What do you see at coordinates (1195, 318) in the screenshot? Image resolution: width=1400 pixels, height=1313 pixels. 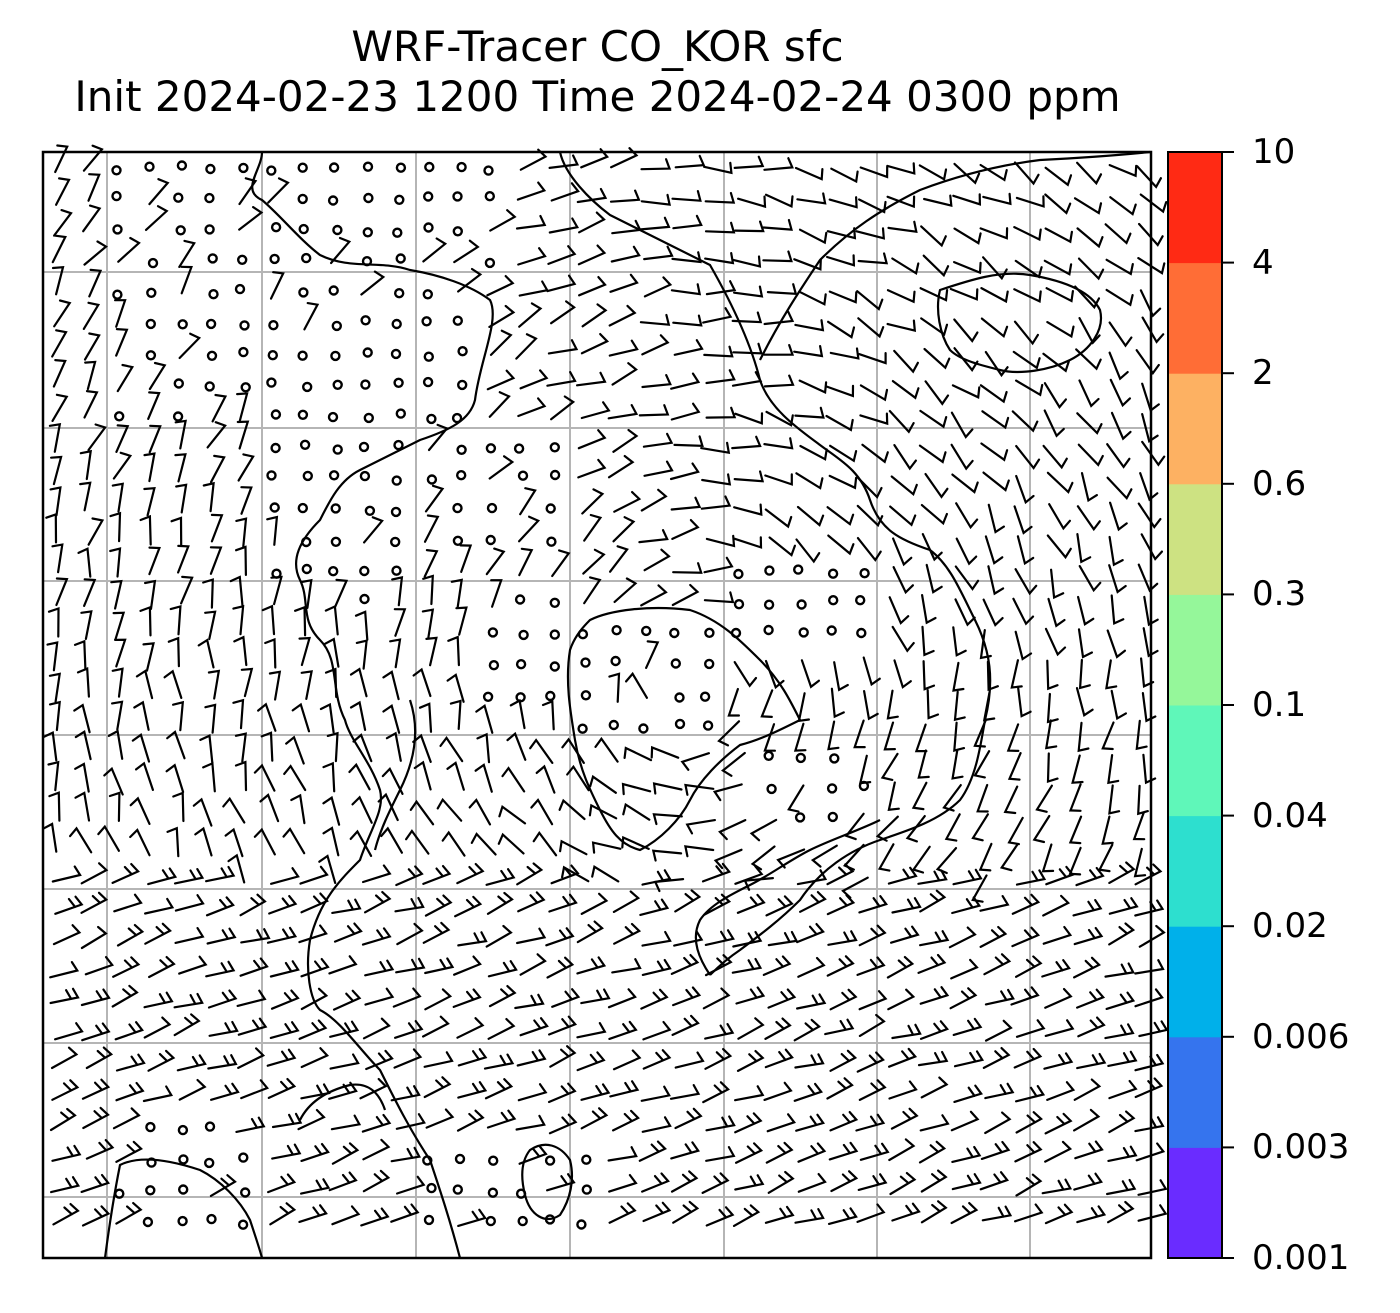 I see `colorbar-segment` at bounding box center [1195, 318].